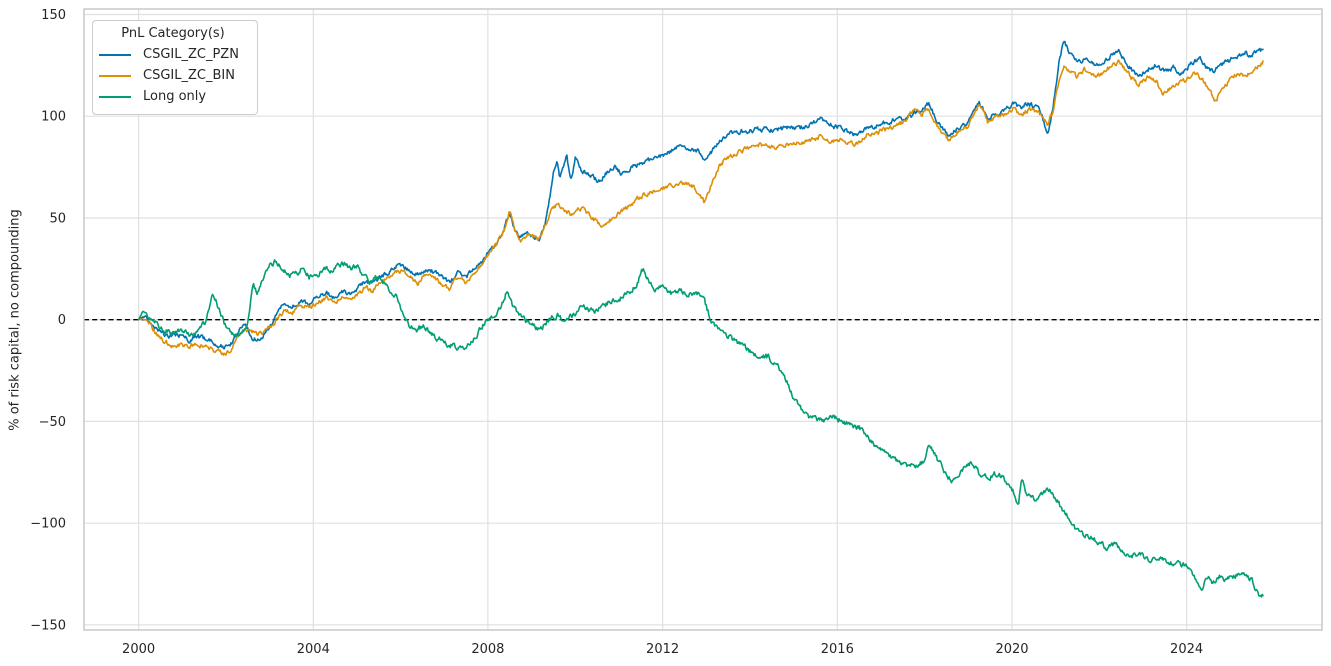  What do you see at coordinates (48, 524) in the screenshot?
I see `y-tick-label: −100` at bounding box center [48, 524].